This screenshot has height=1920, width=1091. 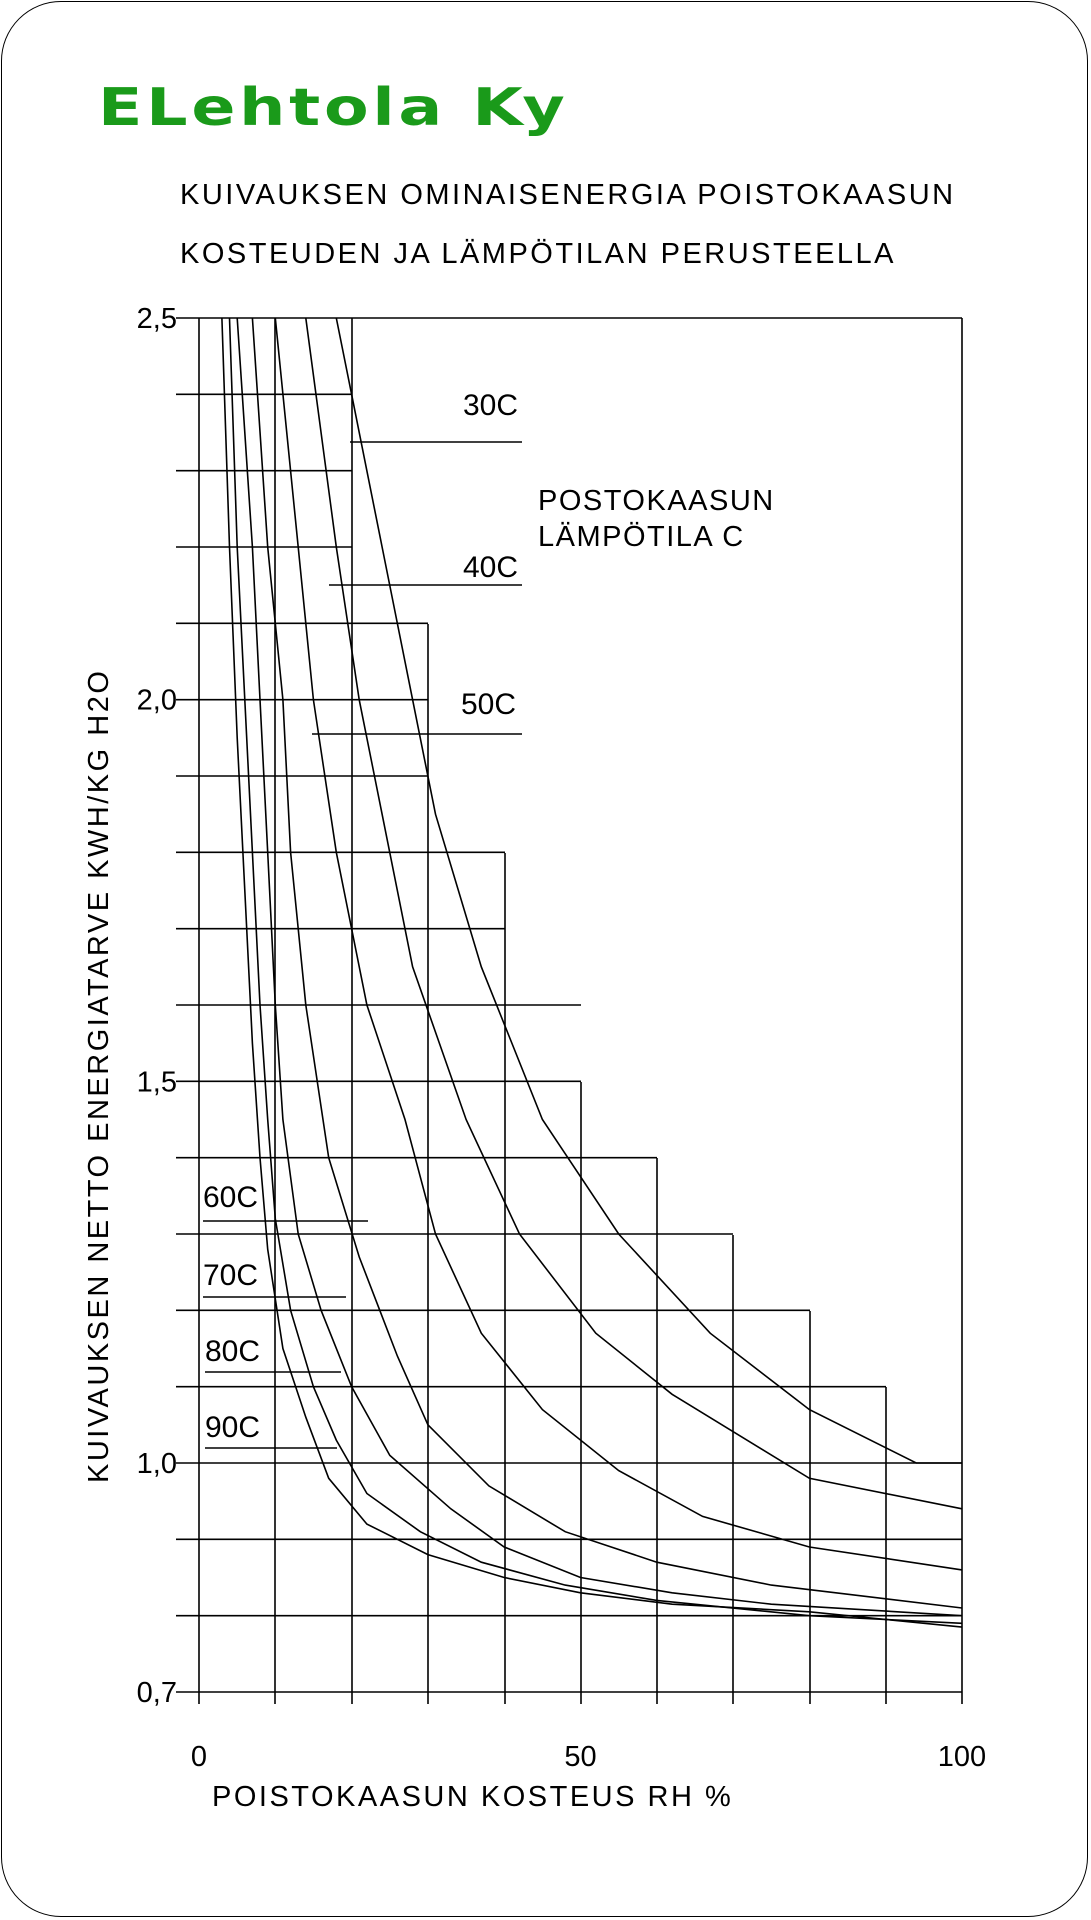 What do you see at coordinates (232, 1351) in the screenshot?
I see `curve-label-80c: 80C` at bounding box center [232, 1351].